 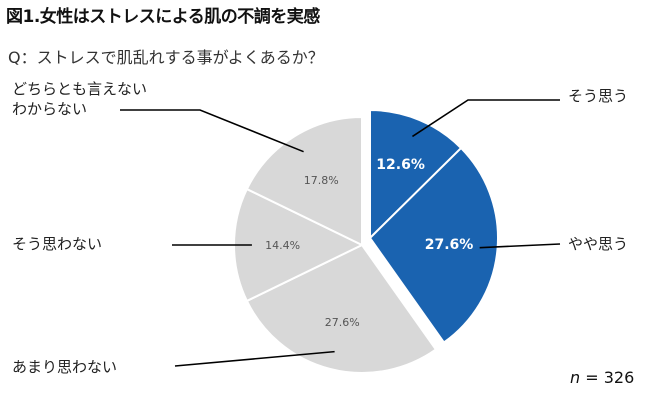 What do you see at coordinates (166, 57) in the screenshot?
I see `question-text: Q：ストレスで肌乱れする事がよくあるか？` at bounding box center [166, 57].